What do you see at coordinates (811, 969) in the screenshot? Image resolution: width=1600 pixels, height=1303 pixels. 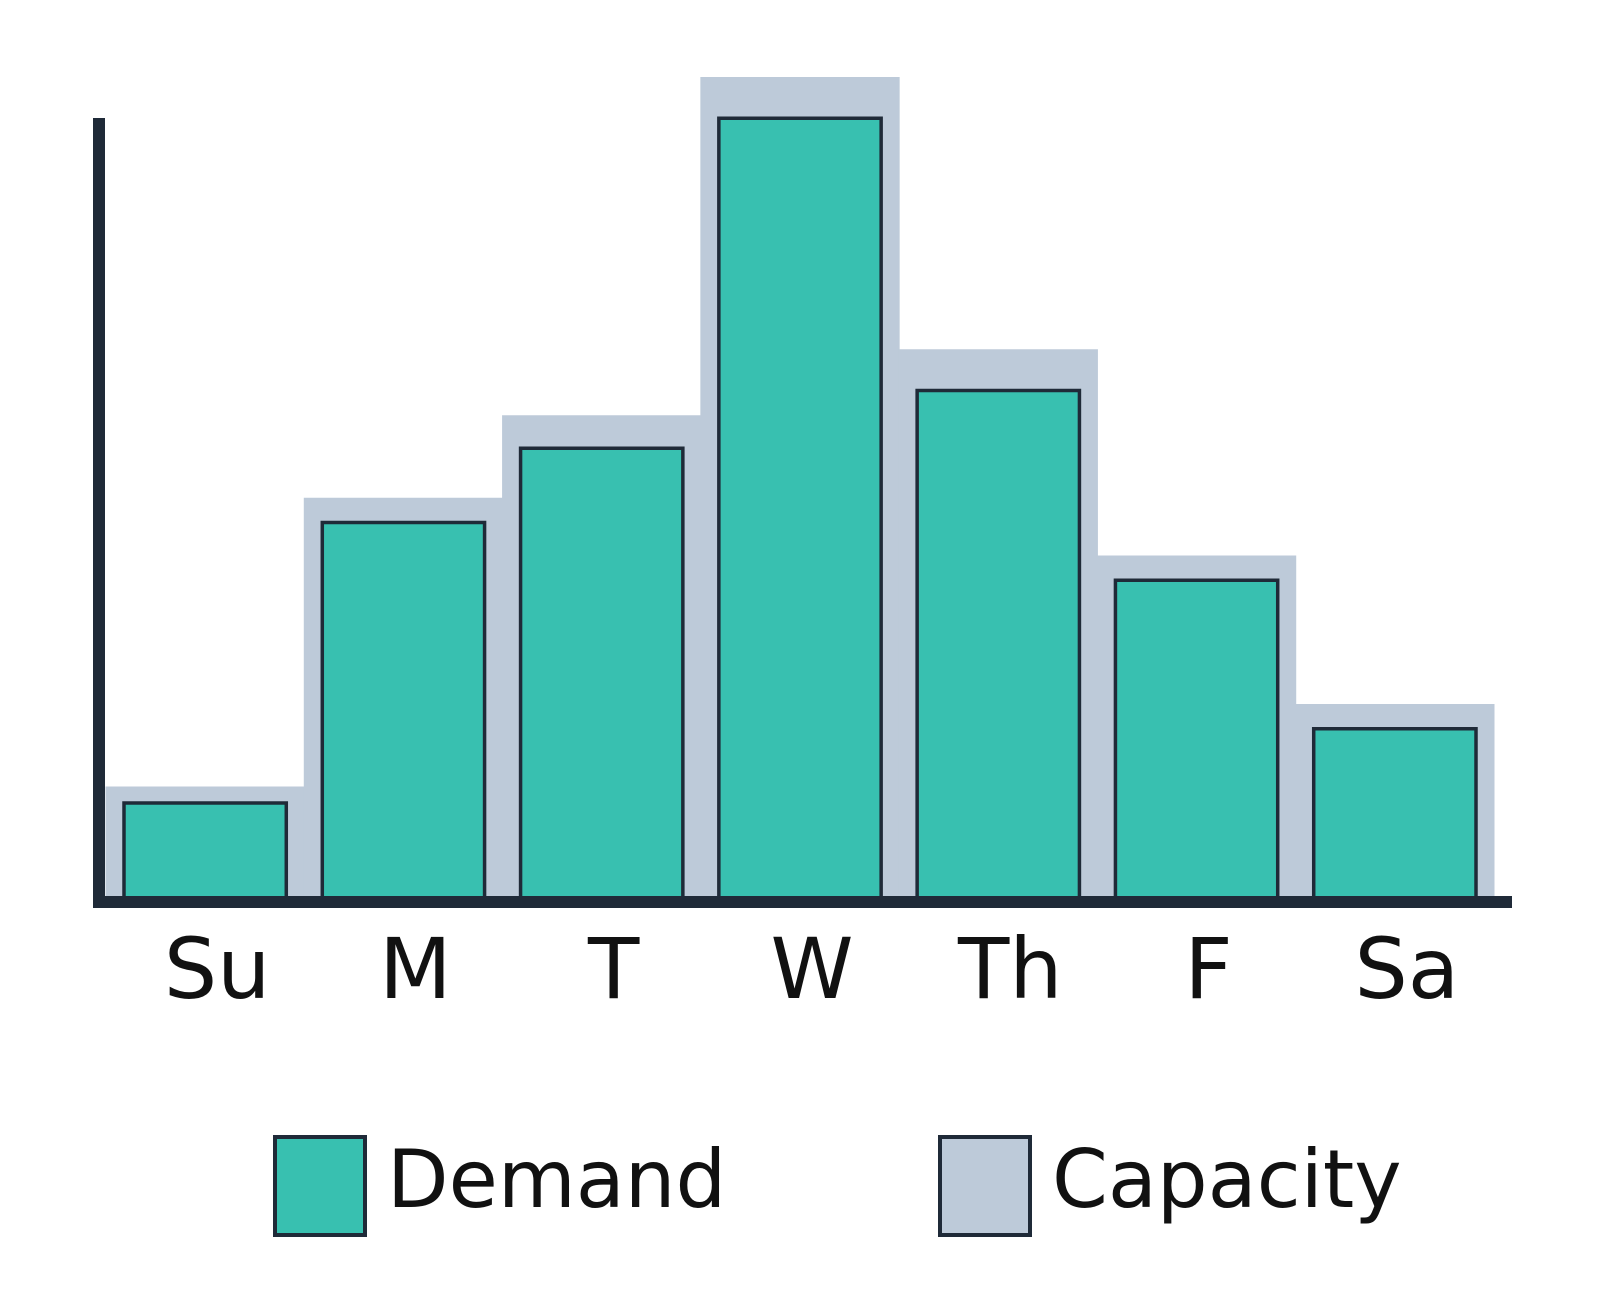 I see `x-tick-label: W` at bounding box center [811, 969].